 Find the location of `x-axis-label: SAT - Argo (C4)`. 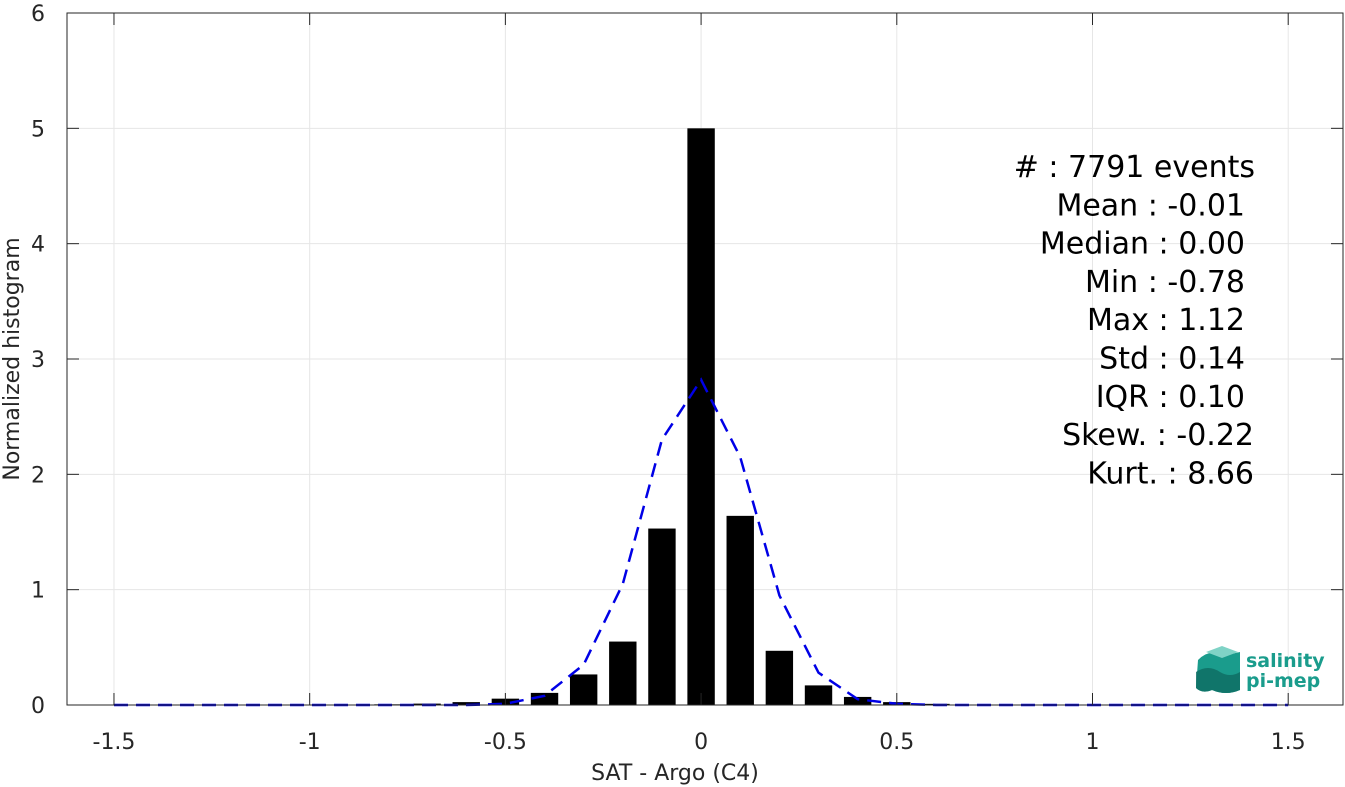

x-axis-label: SAT - Argo (C4) is located at coordinates (675, 773).